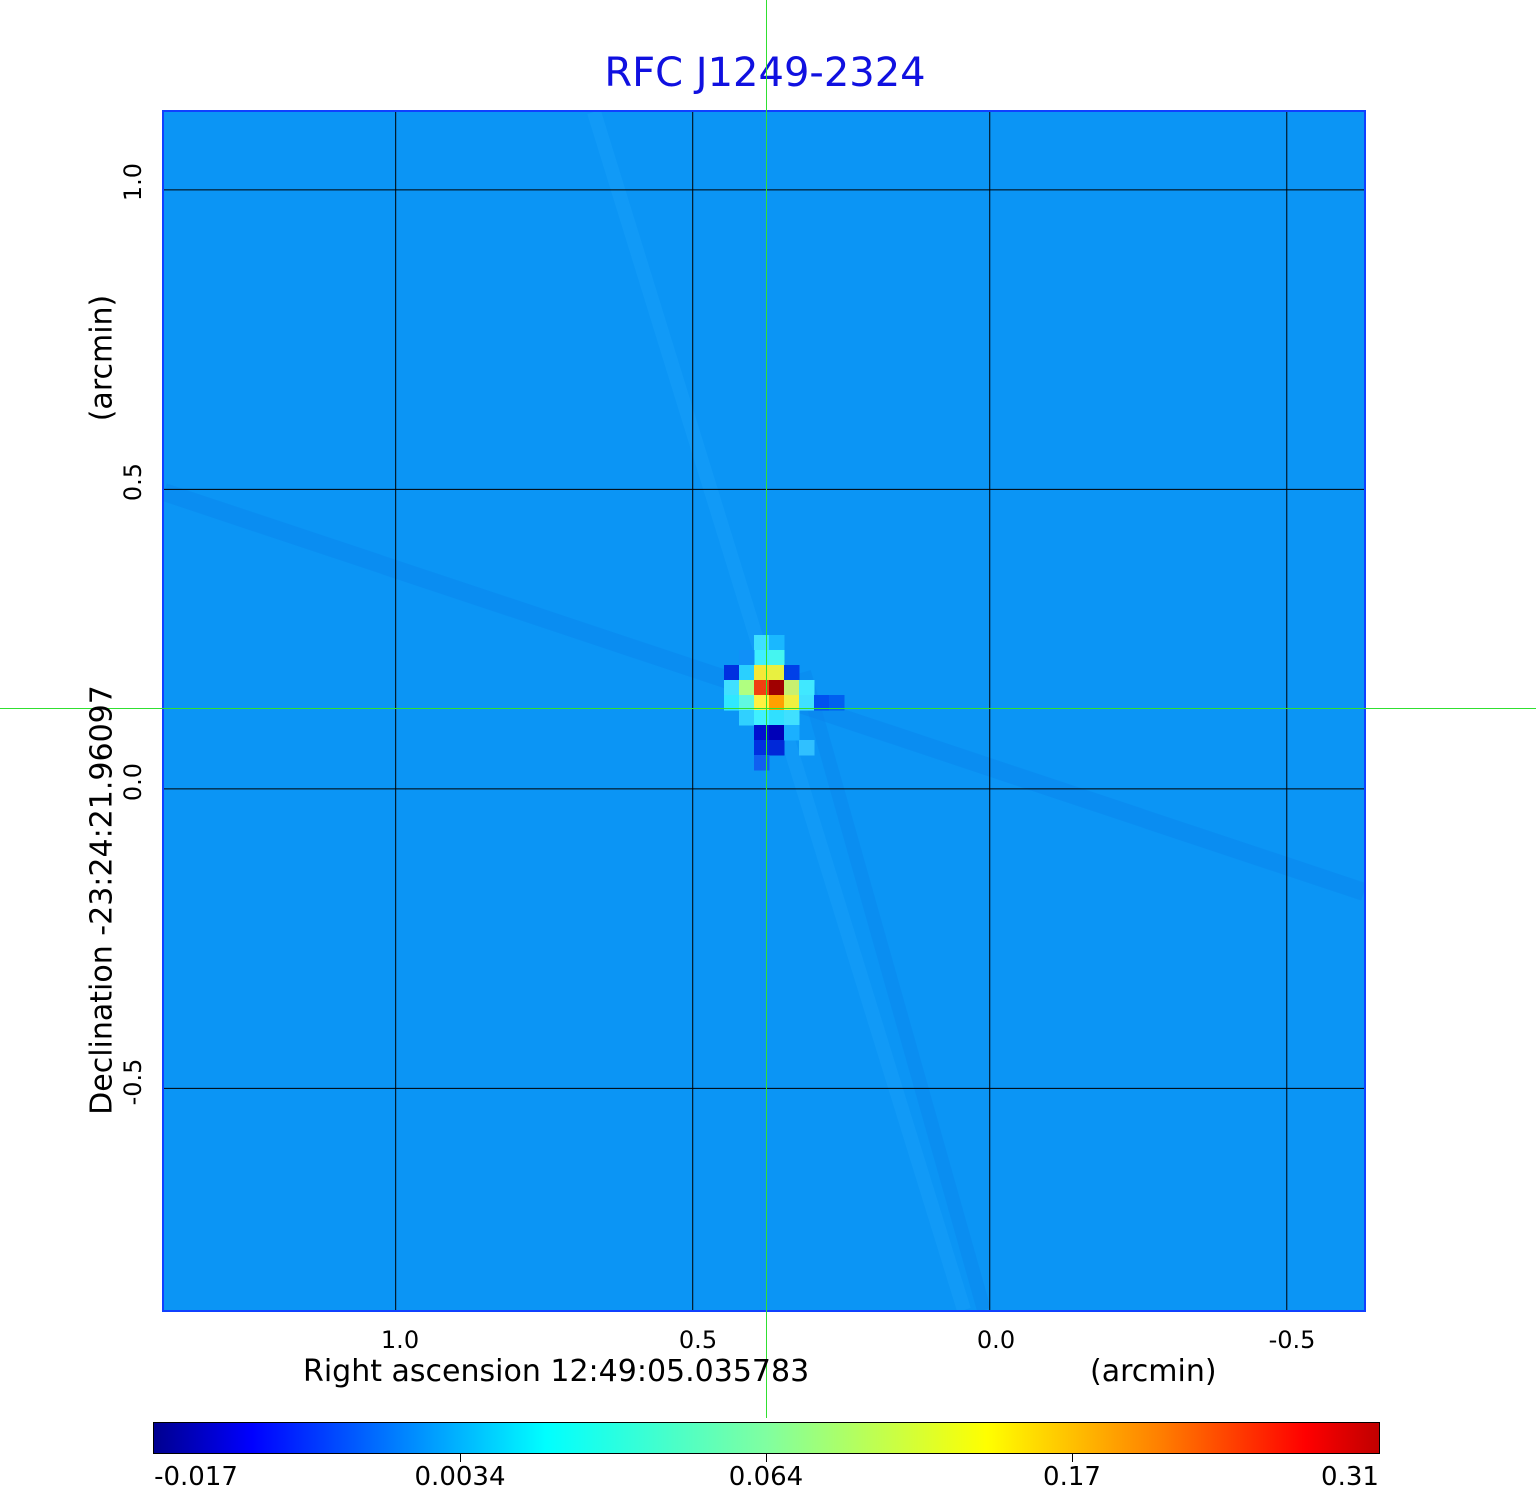  I want to click on colorbar-tick-label: 0.17, so click(1072, 1477).